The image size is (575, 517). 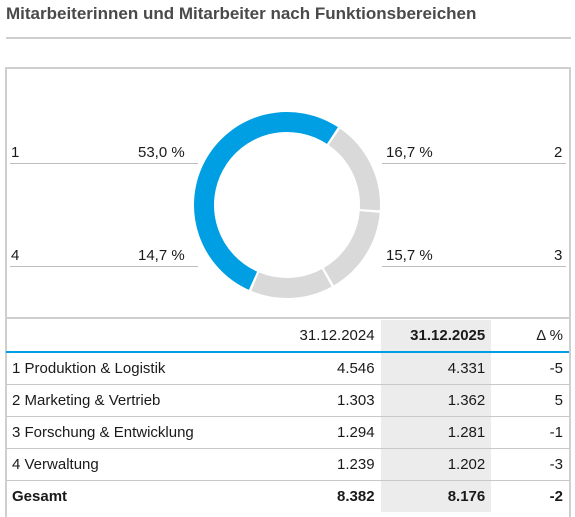 I want to click on table-header-row: 31.12.2024 31.12.2025 Δ %, so click(x=287, y=336).